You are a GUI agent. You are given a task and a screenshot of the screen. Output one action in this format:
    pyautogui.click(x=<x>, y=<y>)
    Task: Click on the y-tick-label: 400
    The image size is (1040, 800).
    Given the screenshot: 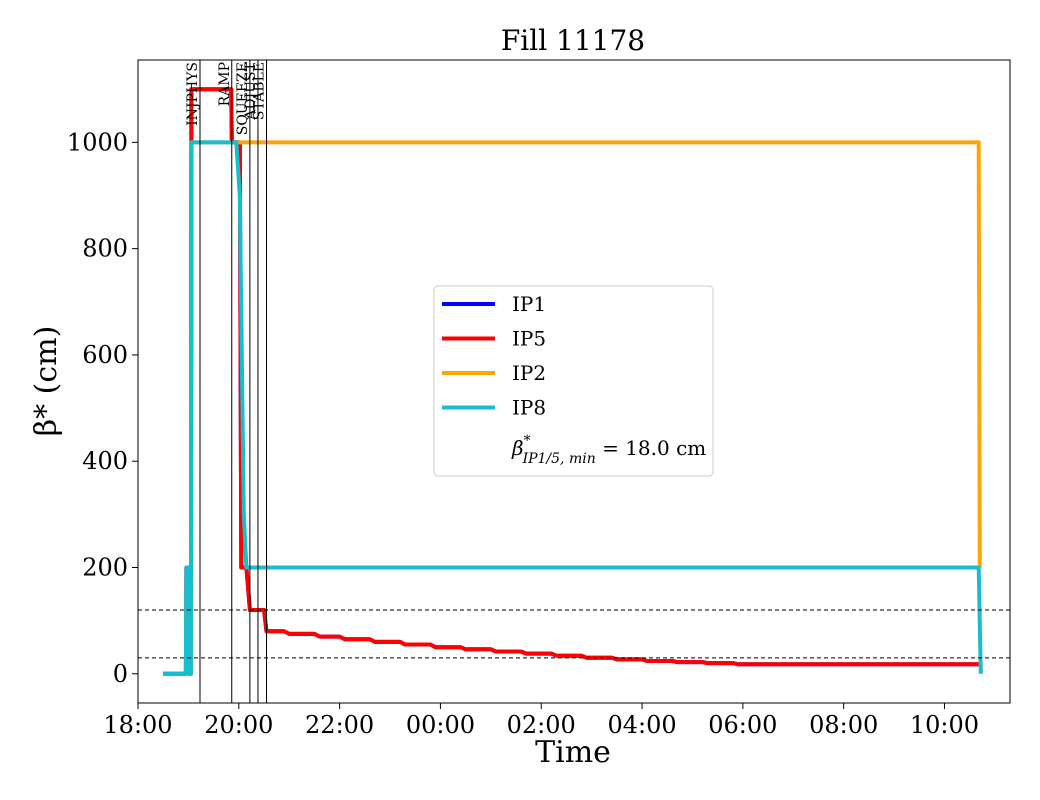 What is the action you would take?
    pyautogui.click(x=105, y=461)
    